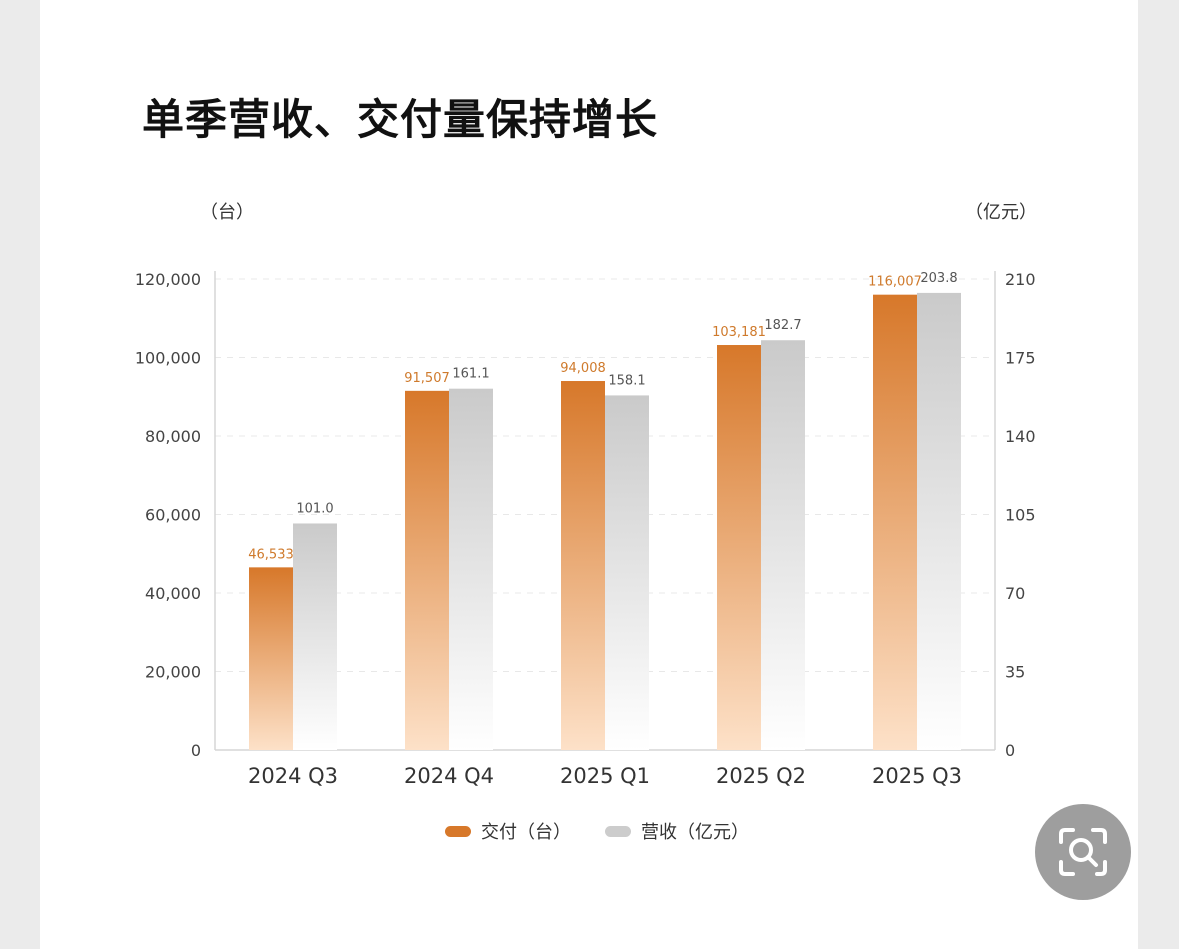  Describe the element at coordinates (271, 554) in the screenshot. I see `deliveries-data-label: 46,533` at that location.